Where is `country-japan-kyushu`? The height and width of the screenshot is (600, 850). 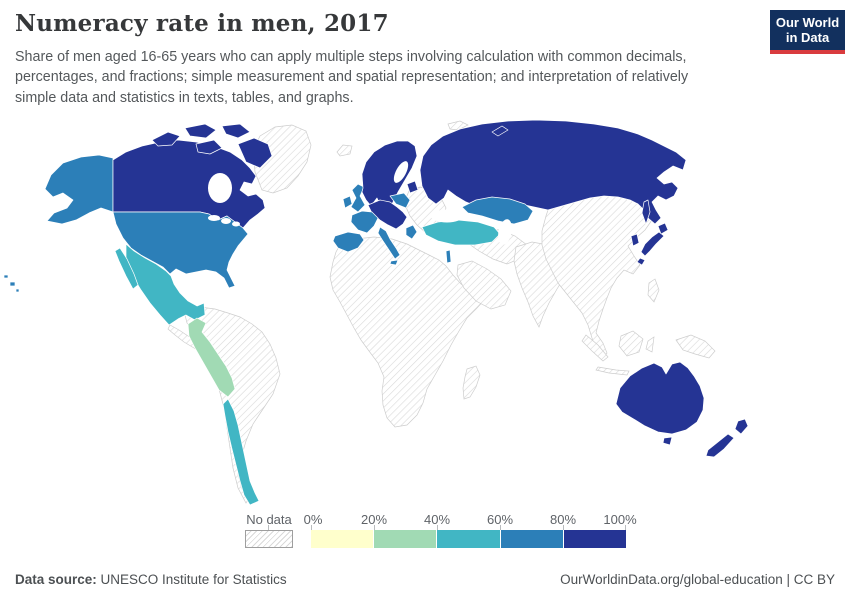
country-japan-kyushu is located at coordinates (641, 261).